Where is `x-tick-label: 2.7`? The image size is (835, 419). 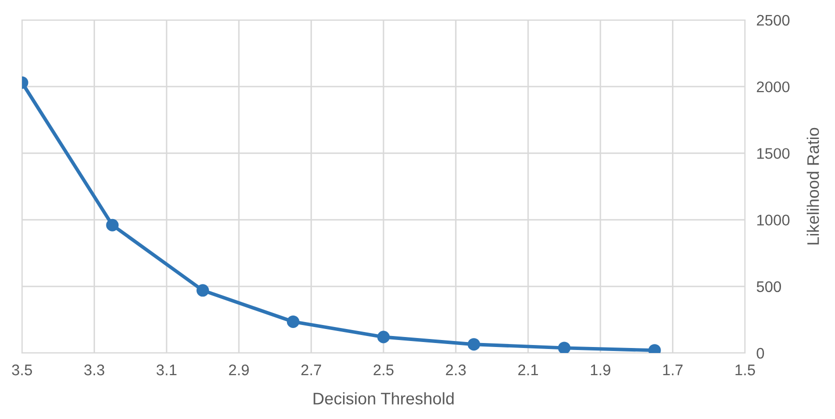 x-tick-label: 2.7 is located at coordinates (311, 370).